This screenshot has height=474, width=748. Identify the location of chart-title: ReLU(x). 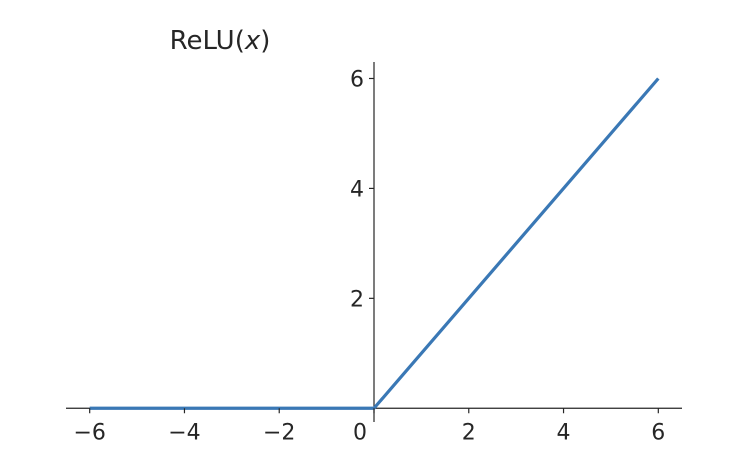
(220, 41).